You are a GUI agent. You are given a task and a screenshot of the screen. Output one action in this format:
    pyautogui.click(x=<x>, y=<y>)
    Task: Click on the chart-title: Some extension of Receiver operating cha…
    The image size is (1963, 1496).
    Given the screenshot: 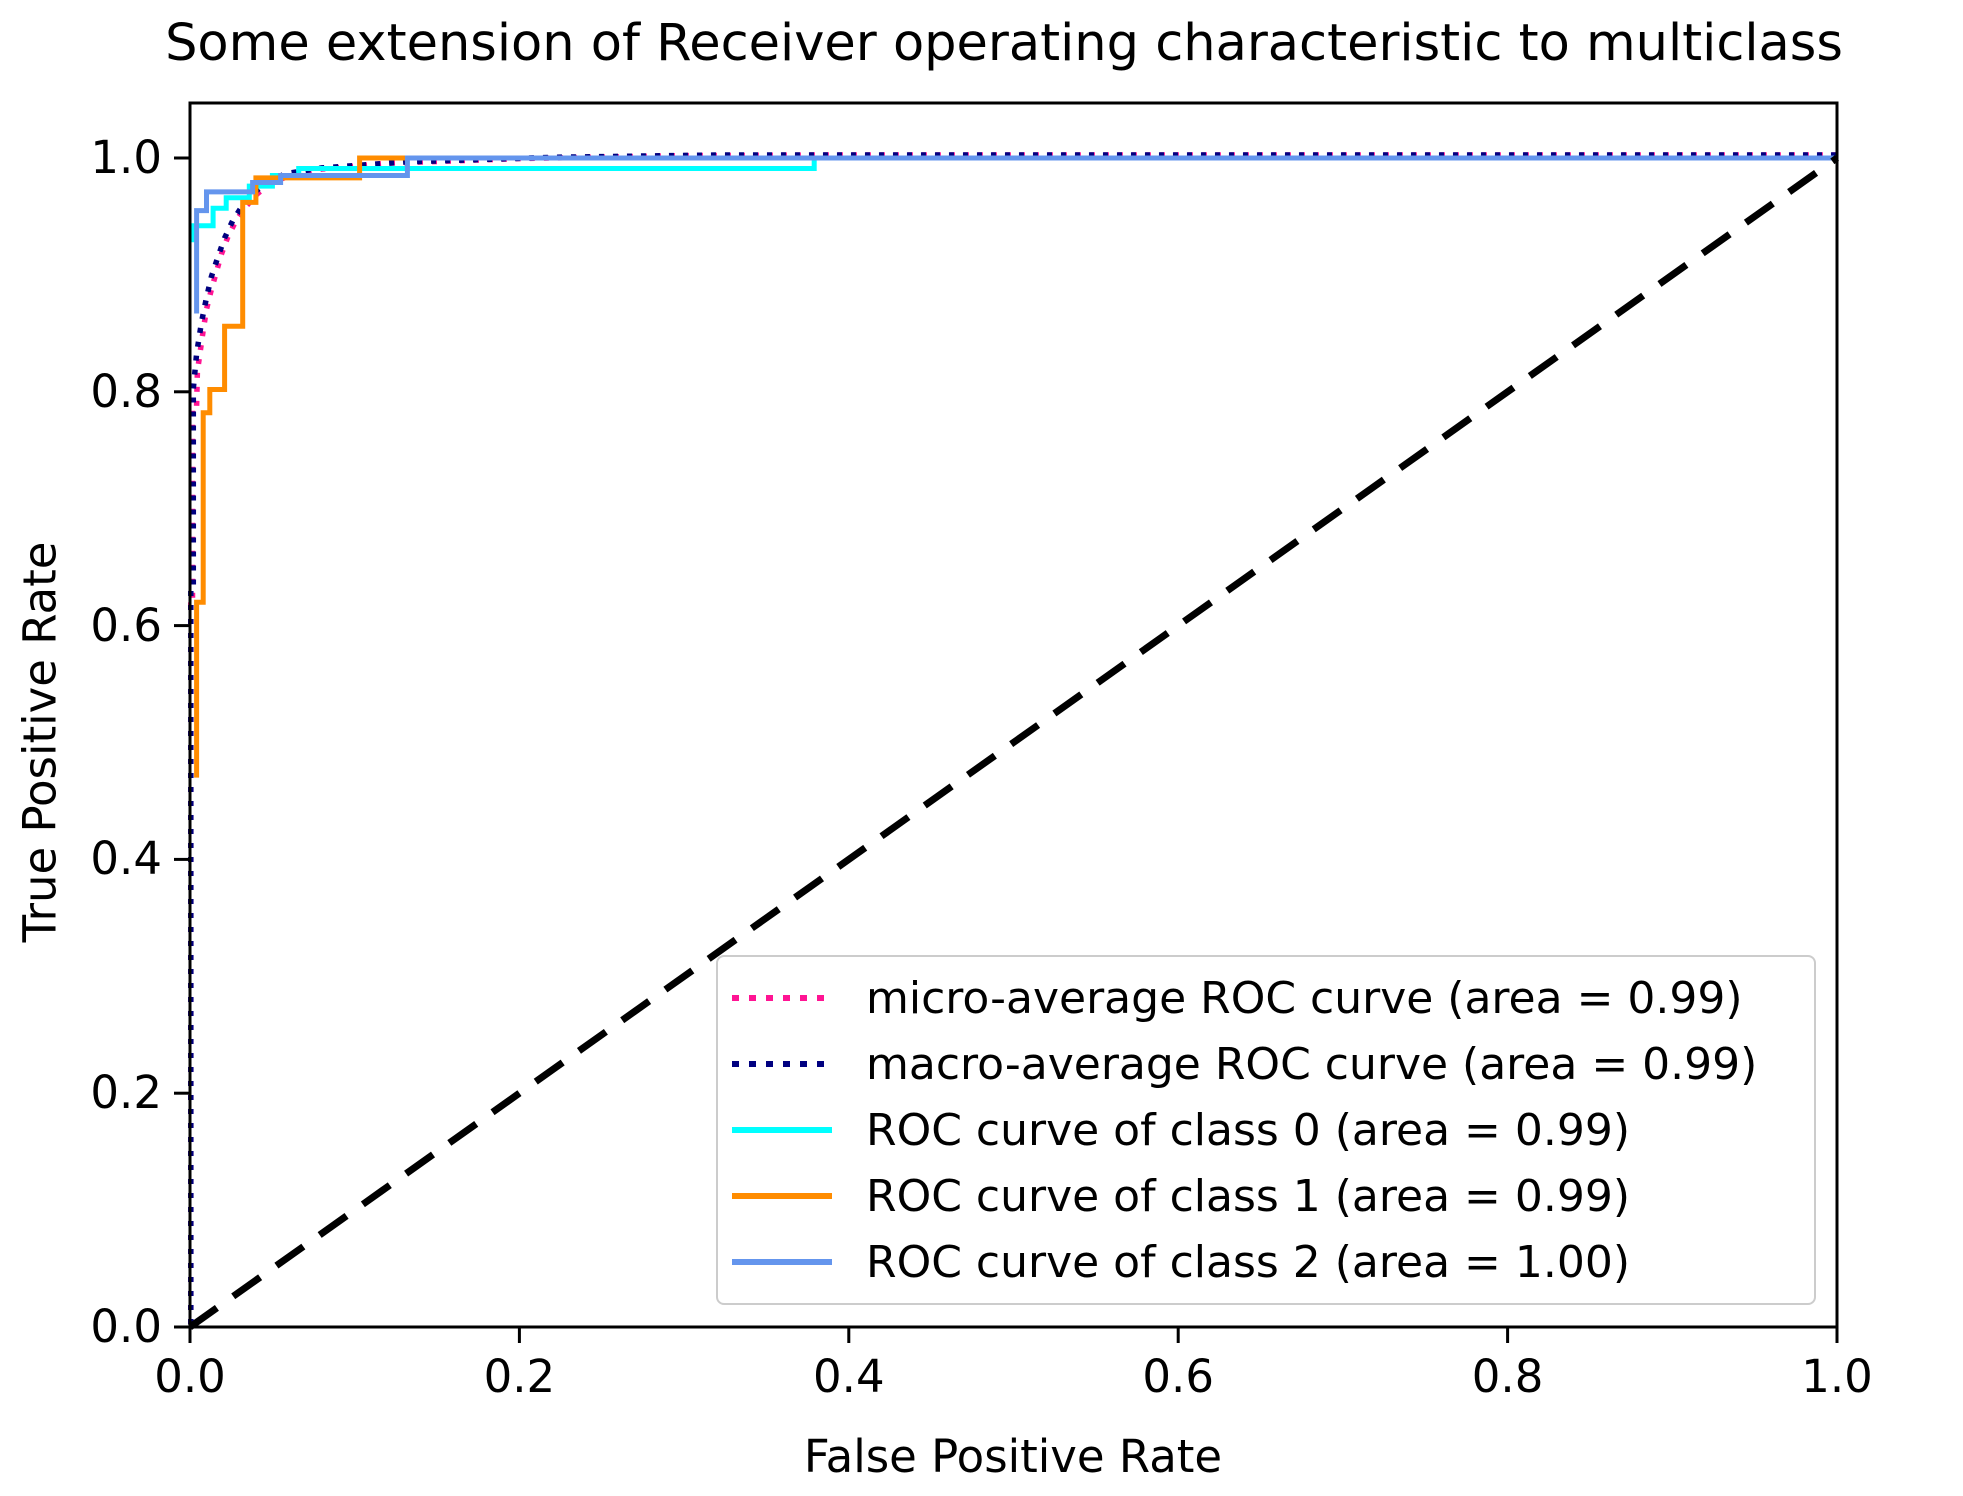 What is the action you would take?
    pyautogui.click(x=1004, y=43)
    